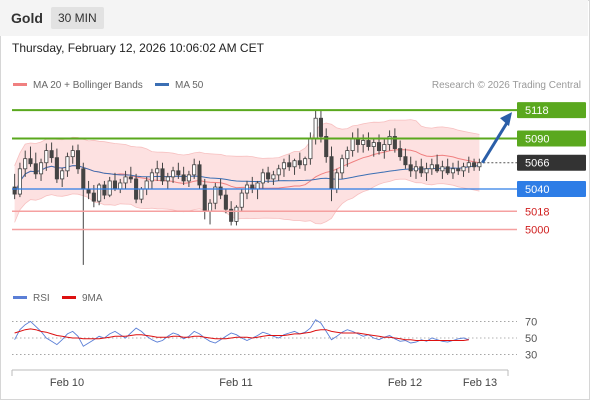 The image size is (590, 400). I want to click on level-5066-label: 5066, so click(537, 164).